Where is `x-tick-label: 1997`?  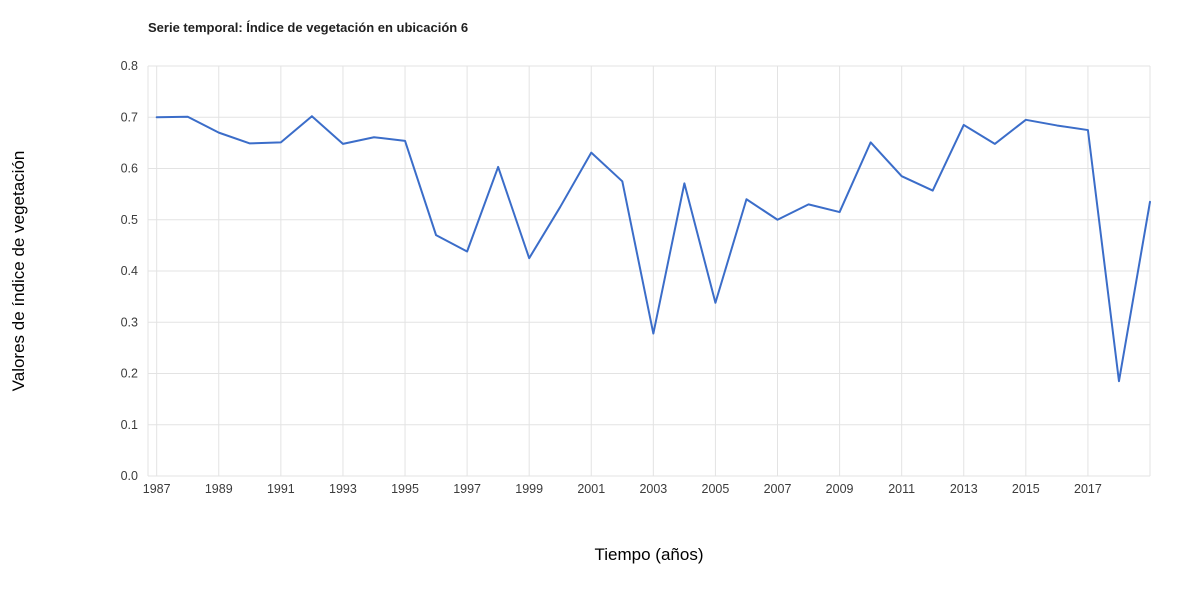
x-tick-label: 1997 is located at coordinates (467, 489).